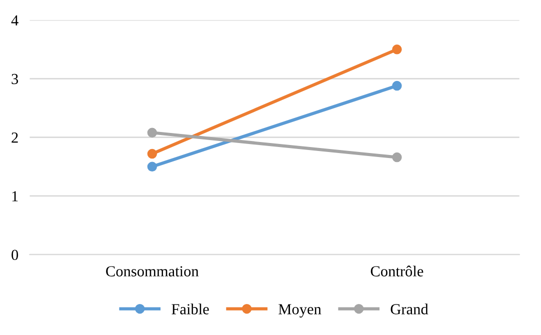 The width and height of the screenshot is (541, 335). I want to click on legend-label: Grand, so click(409, 309).